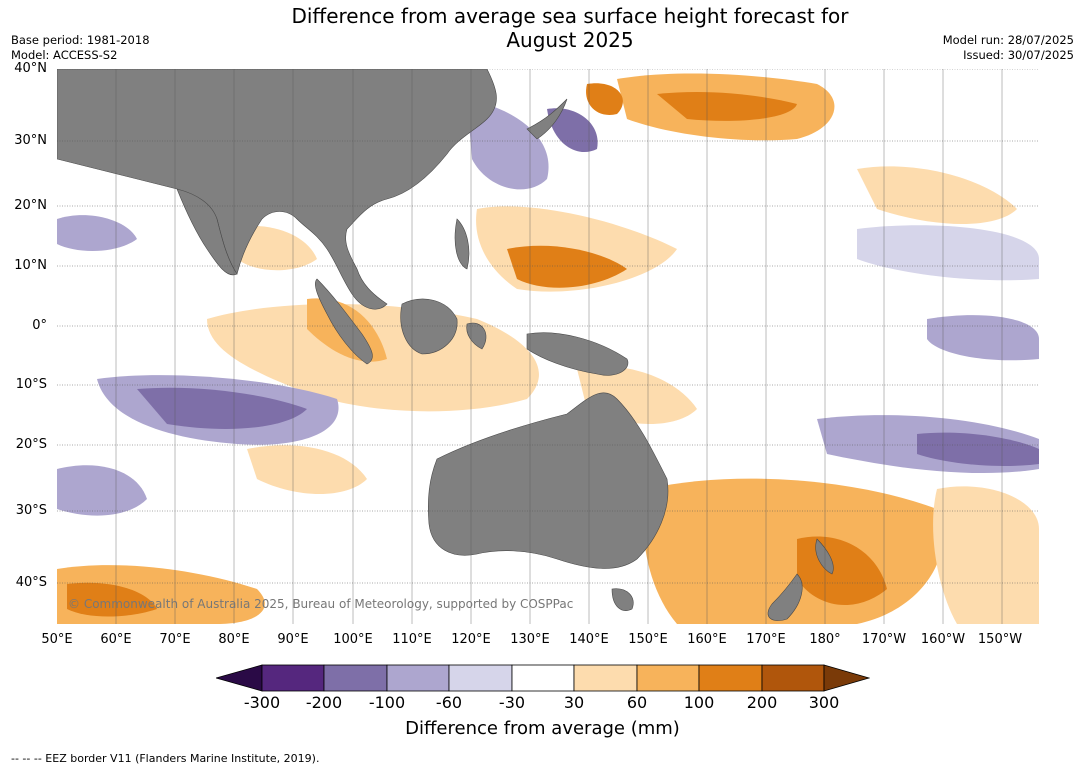 Image resolution: width=1085 pixels, height=770 pixels. Describe the element at coordinates (64, 55) in the screenshot. I see `model-name: Model: ACCESS-S2` at that location.